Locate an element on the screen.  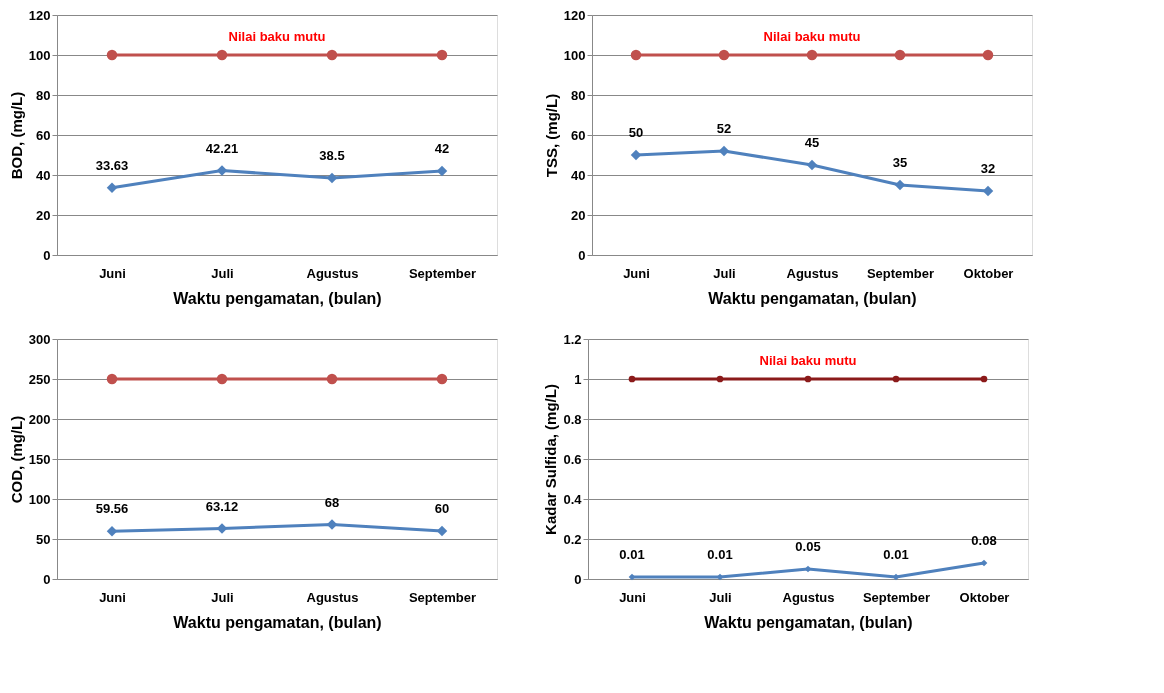
data-label: 0.05 is located at coordinates (808, 546).